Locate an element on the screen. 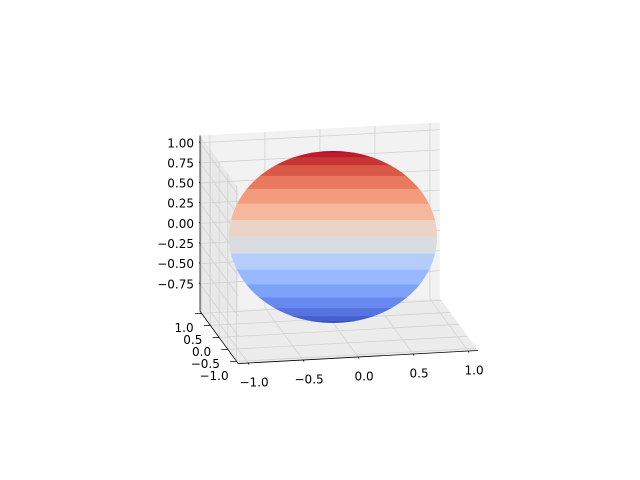 The image size is (640, 480). y-tick-label: −0.5 is located at coordinates (205, 364).